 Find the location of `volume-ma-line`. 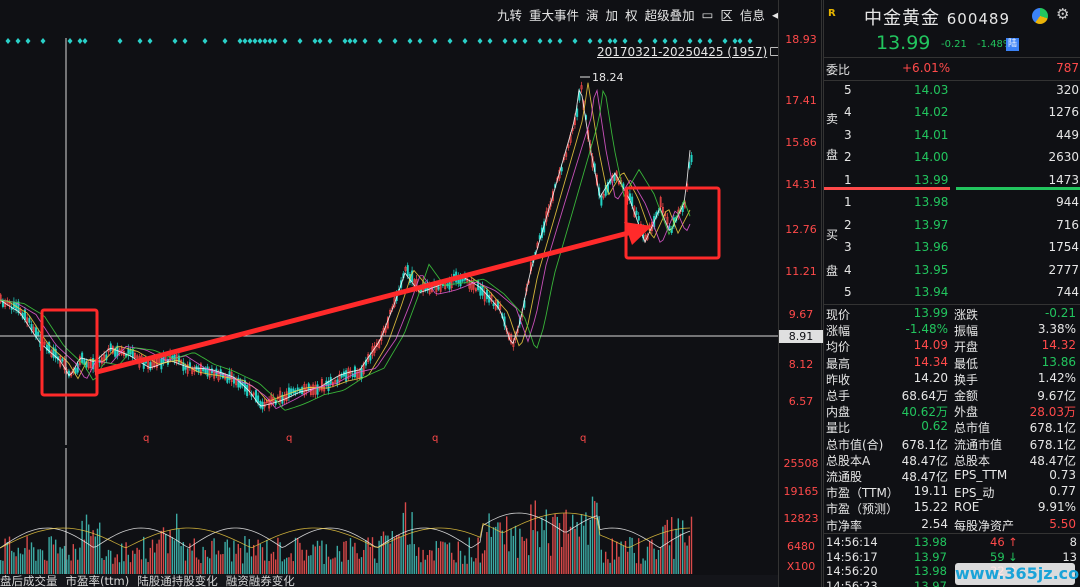

volume-ma-line is located at coordinates (345, 530).